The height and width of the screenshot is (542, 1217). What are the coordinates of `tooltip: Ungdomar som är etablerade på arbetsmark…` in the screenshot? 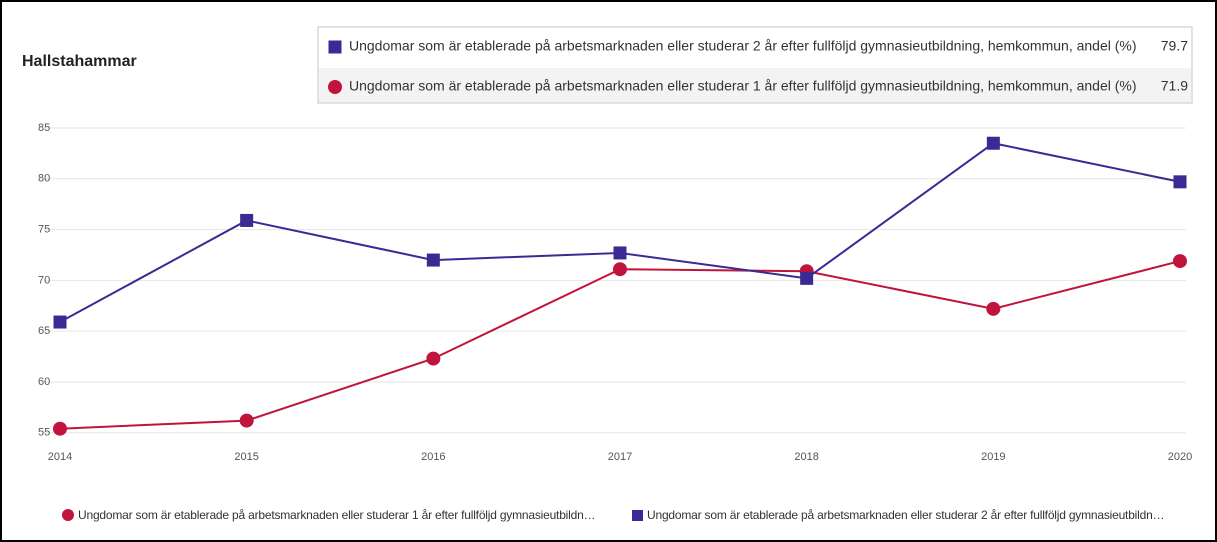 It's located at (755, 65).